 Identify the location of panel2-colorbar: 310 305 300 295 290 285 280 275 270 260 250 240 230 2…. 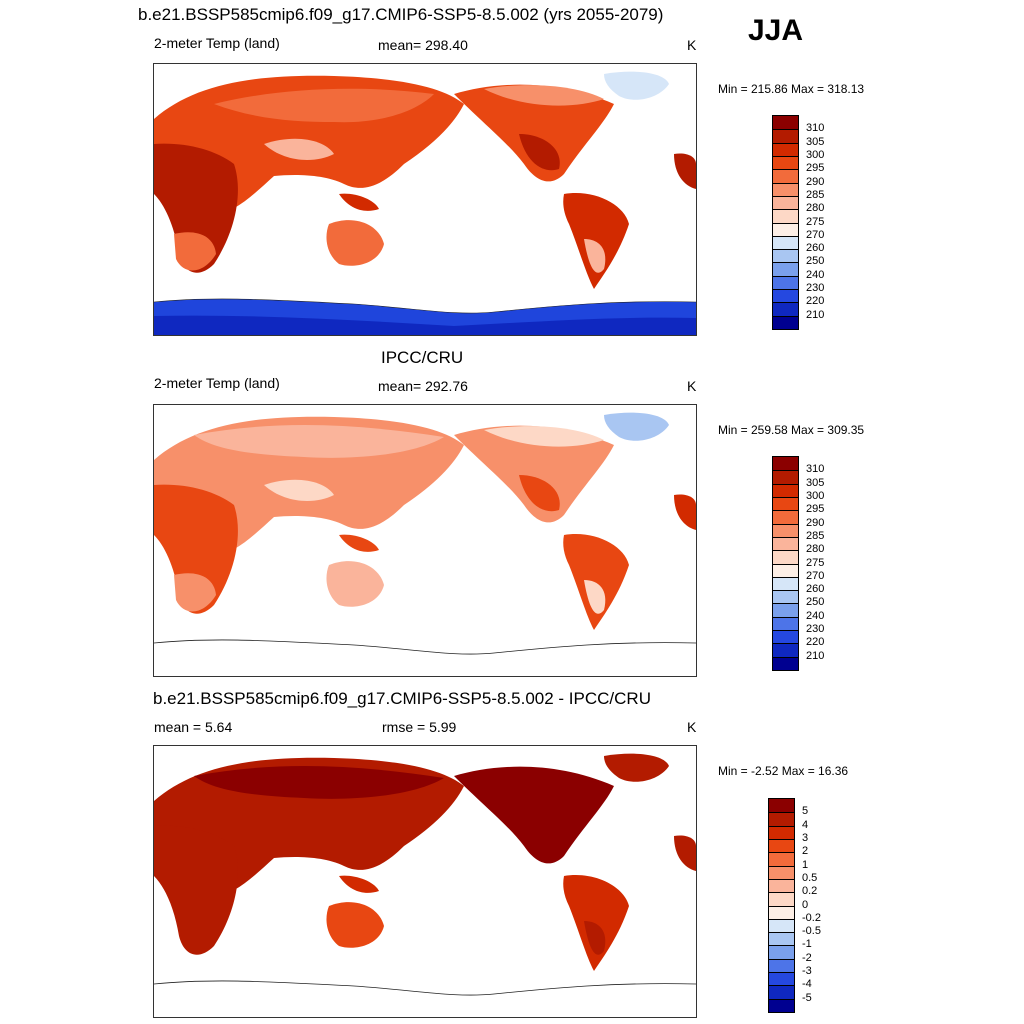
(798, 563).